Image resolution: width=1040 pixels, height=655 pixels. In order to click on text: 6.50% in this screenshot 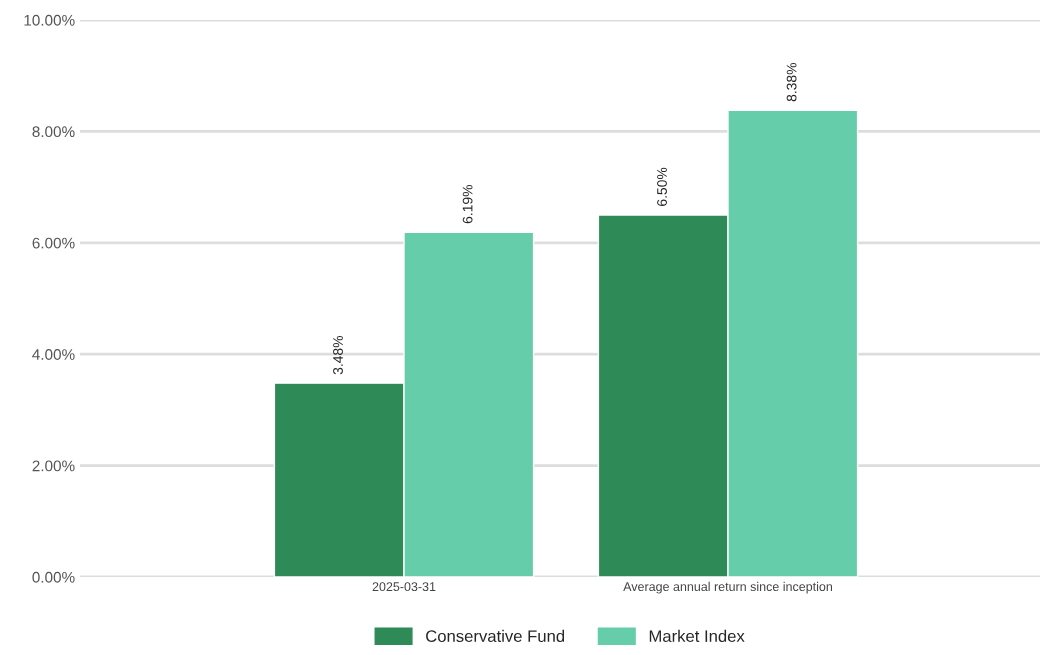, I will do `click(662, 186)`.